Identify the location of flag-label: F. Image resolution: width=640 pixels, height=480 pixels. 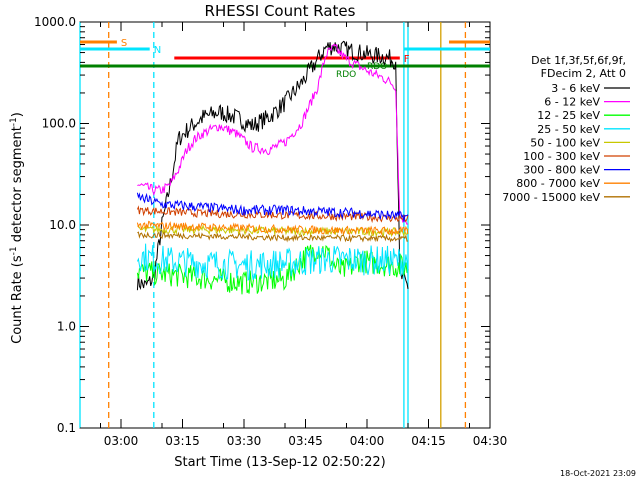
(407, 59).